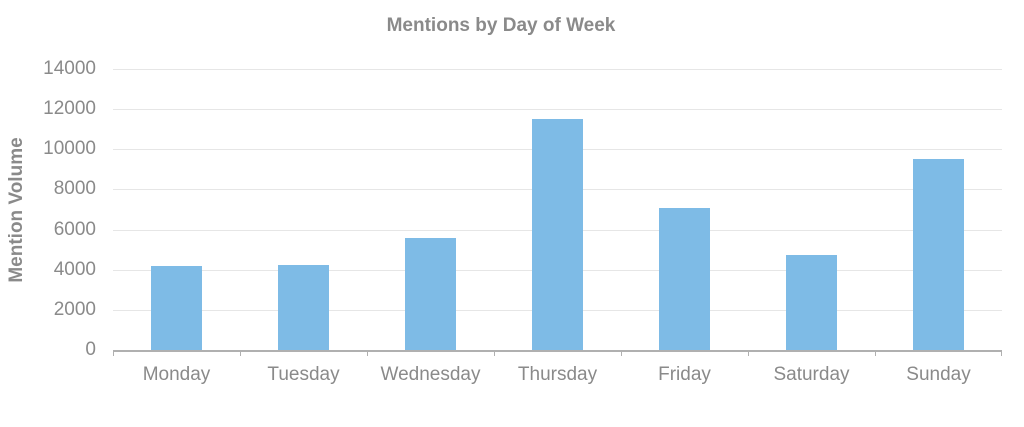 This screenshot has height=427, width=1024. I want to click on bar-tuesday, so click(303, 307).